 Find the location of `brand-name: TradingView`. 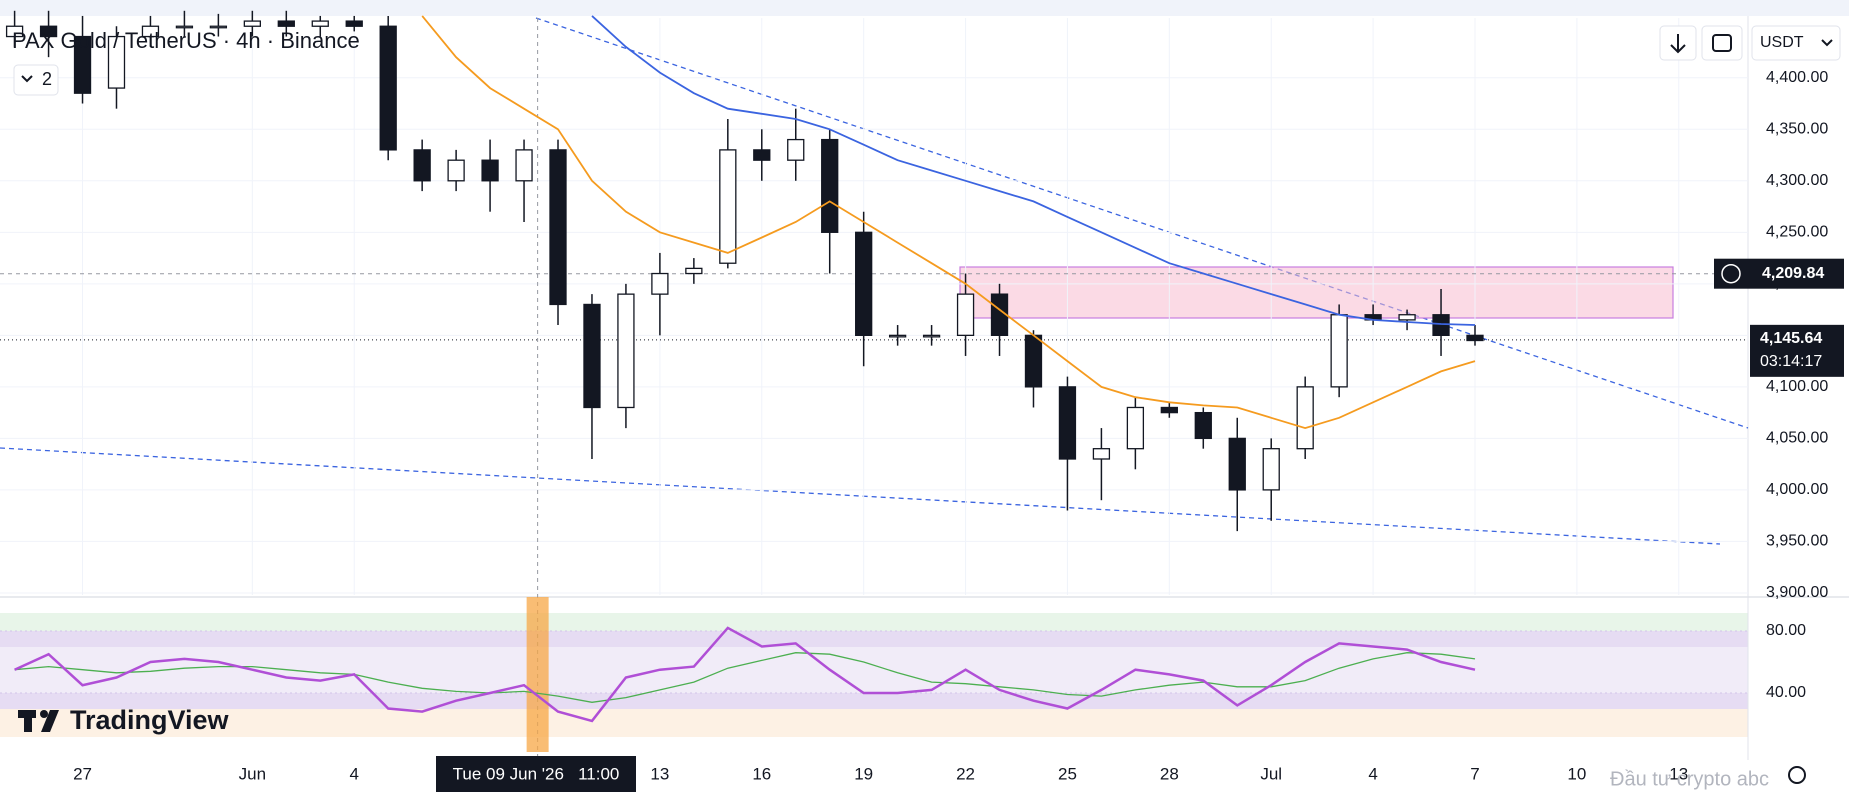

brand-name: TradingView is located at coordinates (150, 720).